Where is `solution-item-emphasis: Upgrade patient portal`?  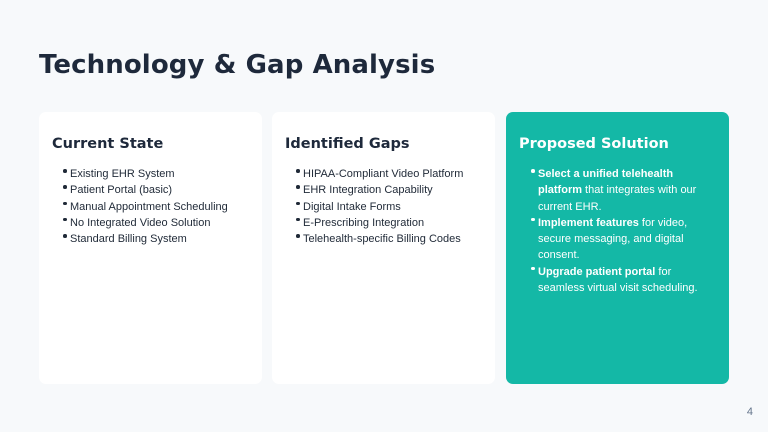
solution-item-emphasis: Upgrade patient portal is located at coordinates (597, 271).